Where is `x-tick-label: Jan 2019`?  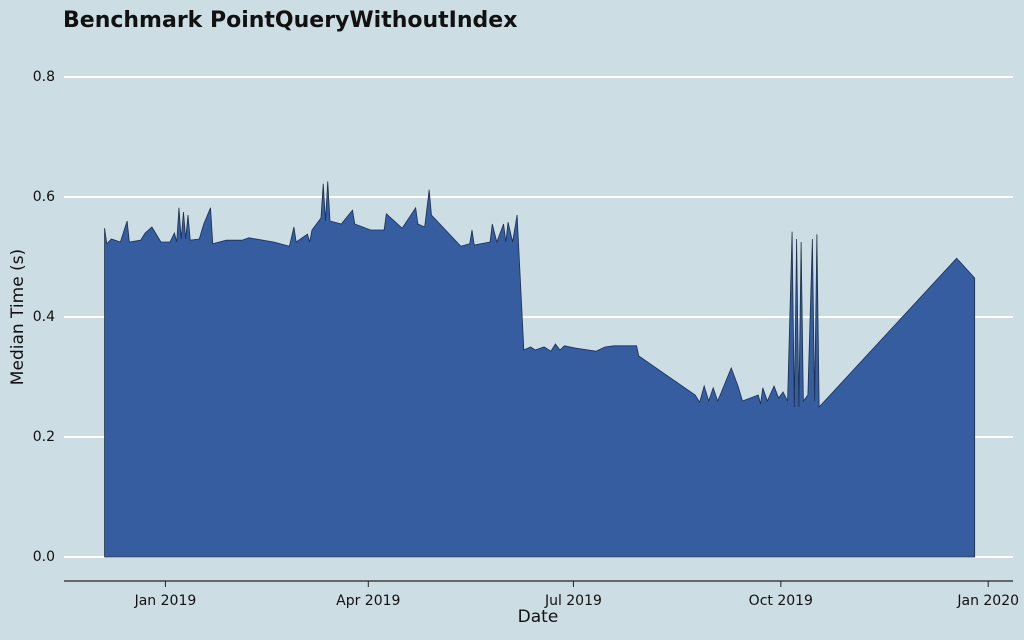 x-tick-label: Jan 2019 is located at coordinates (165, 601).